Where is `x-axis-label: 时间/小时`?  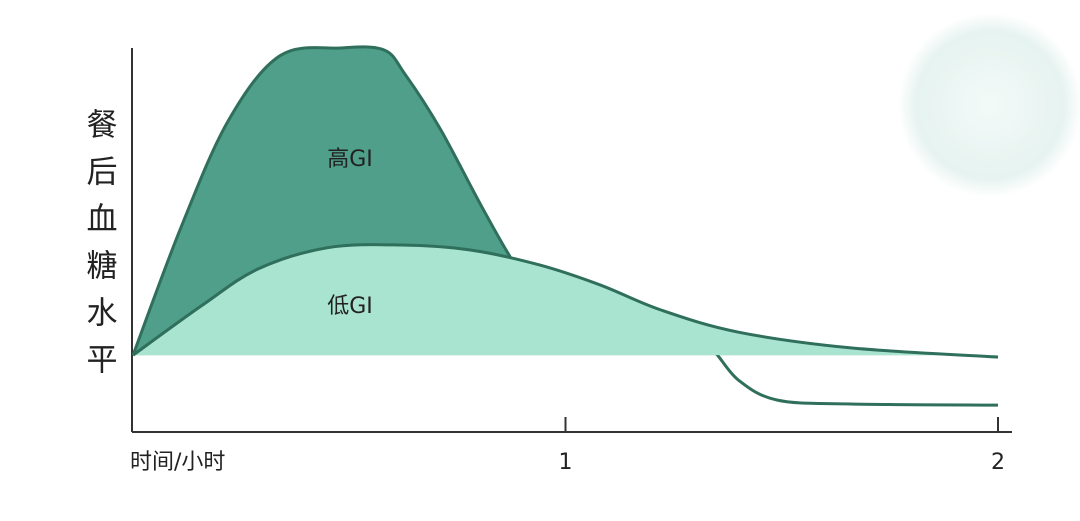
x-axis-label: 时间/小时 is located at coordinates (177, 462).